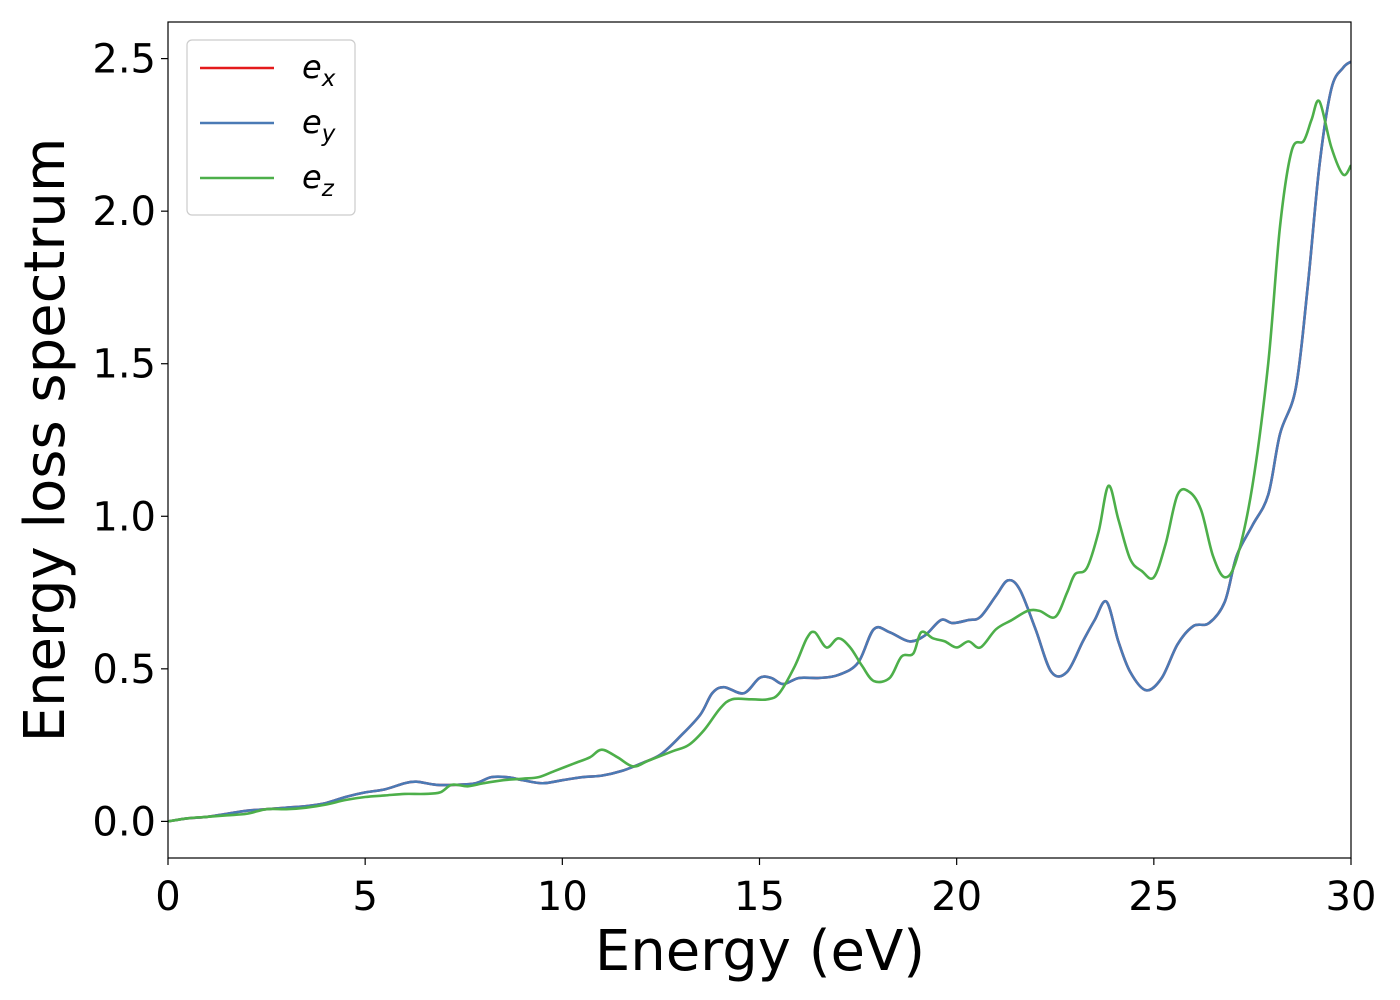 Image resolution: width=1400 pixels, height=1000 pixels. I want to click on y-tick-label: 0.5, so click(124, 670).